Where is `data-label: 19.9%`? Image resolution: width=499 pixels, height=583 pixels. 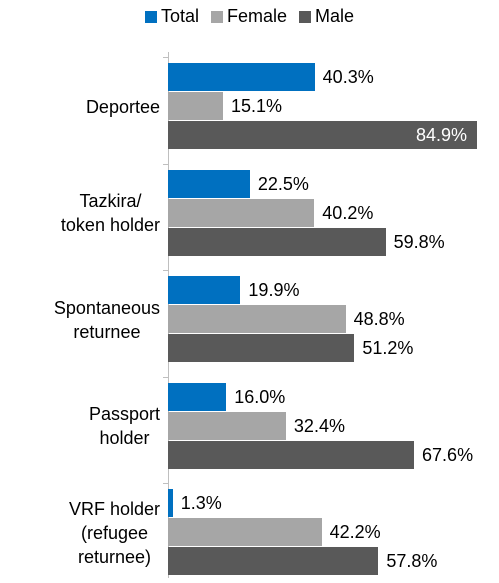
data-label: 19.9% is located at coordinates (274, 290).